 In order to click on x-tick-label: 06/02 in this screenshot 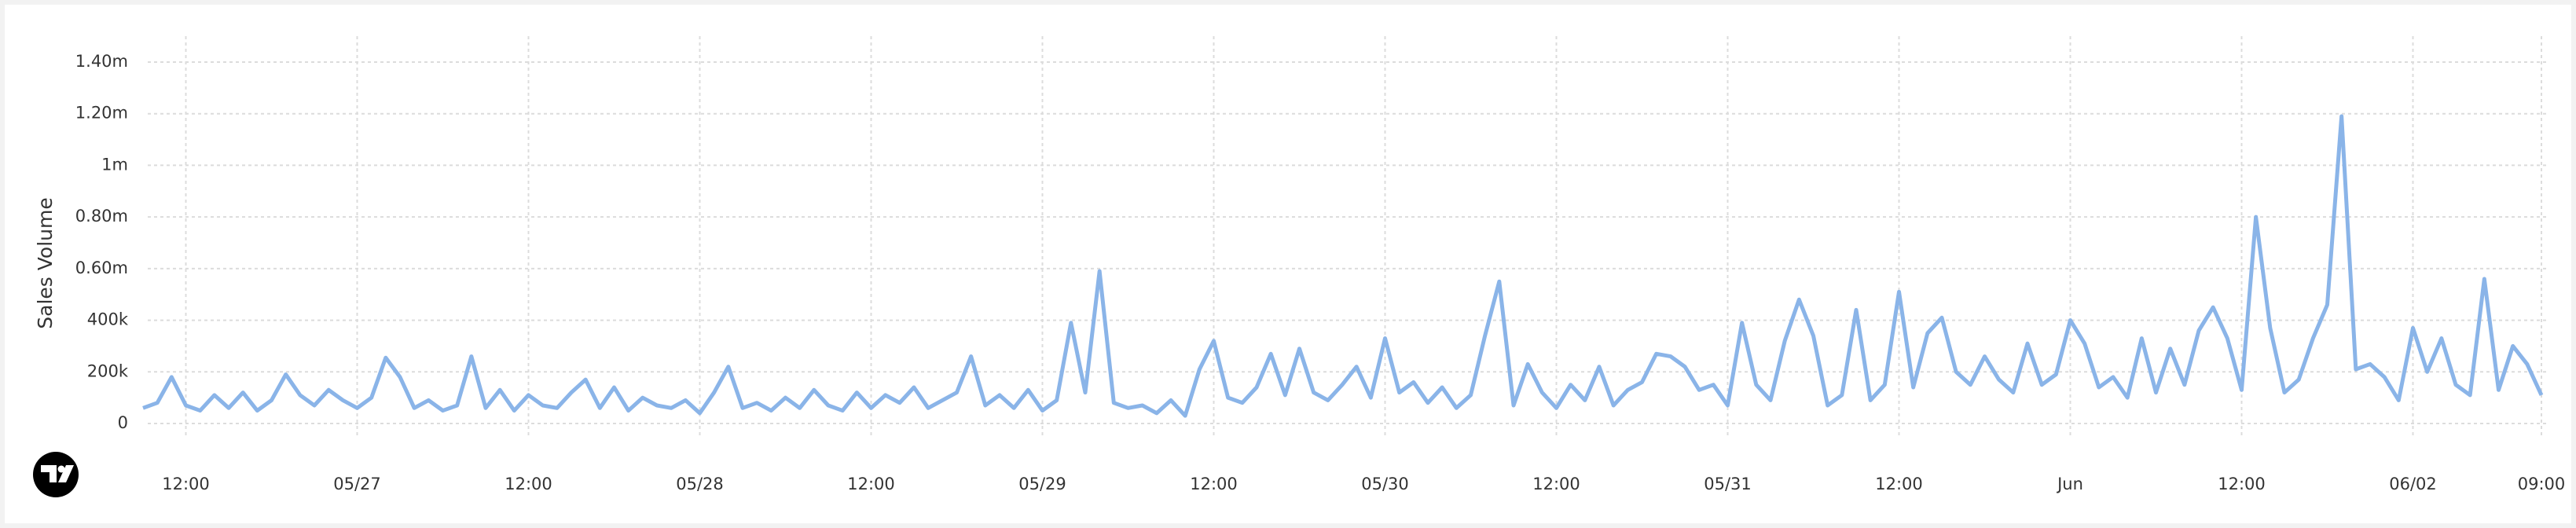, I will do `click(2413, 484)`.